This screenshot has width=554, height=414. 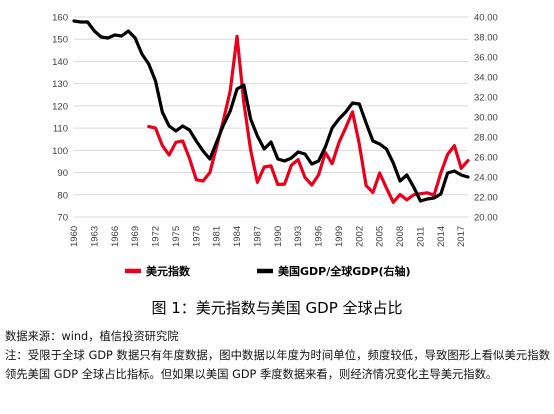 What do you see at coordinates (278, 236) in the screenshot?
I see `x-tick-label: 1990` at bounding box center [278, 236].